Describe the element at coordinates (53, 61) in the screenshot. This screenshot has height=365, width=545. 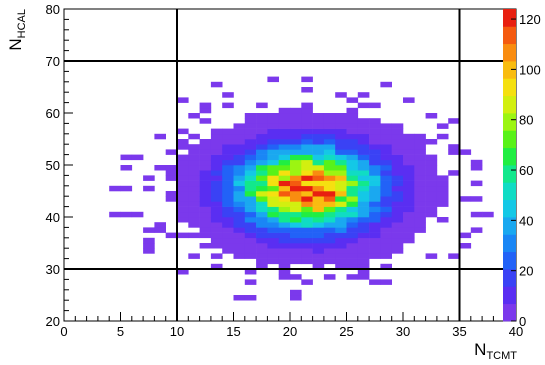
I see `y-tick-label: 70` at that location.